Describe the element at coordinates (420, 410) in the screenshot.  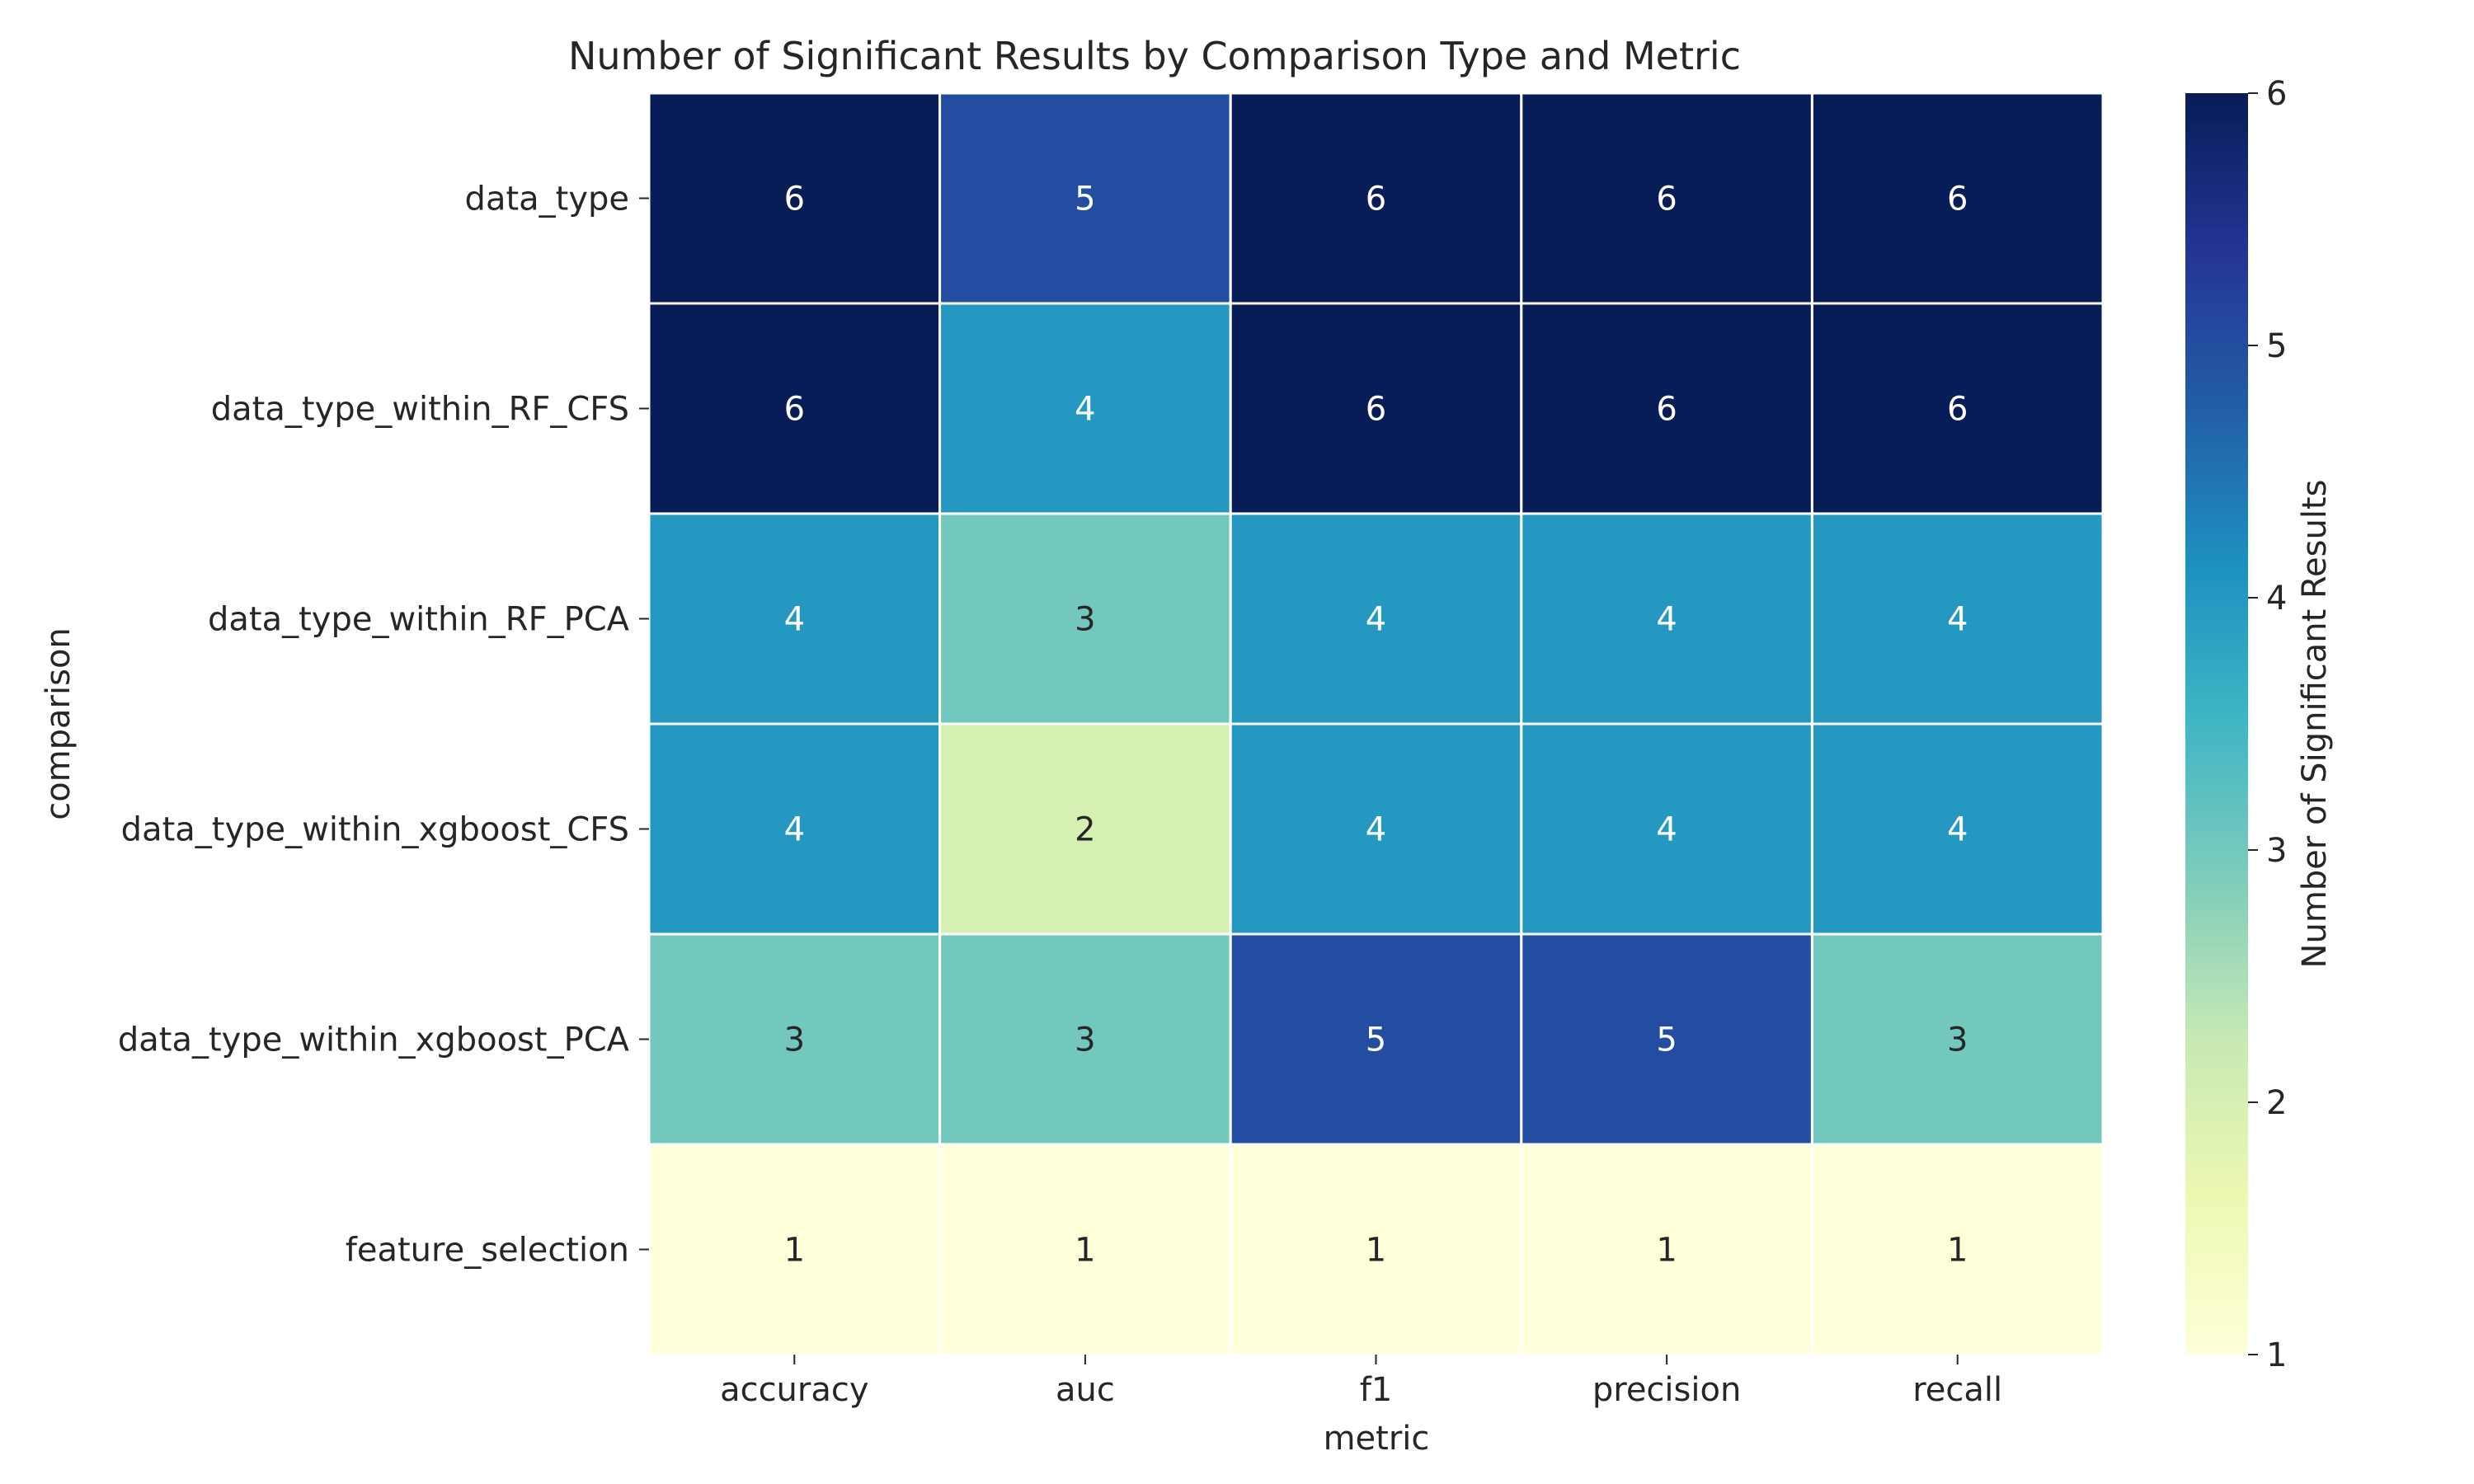
I see `y-tick-label: data_type_within_RF_CFS` at that location.